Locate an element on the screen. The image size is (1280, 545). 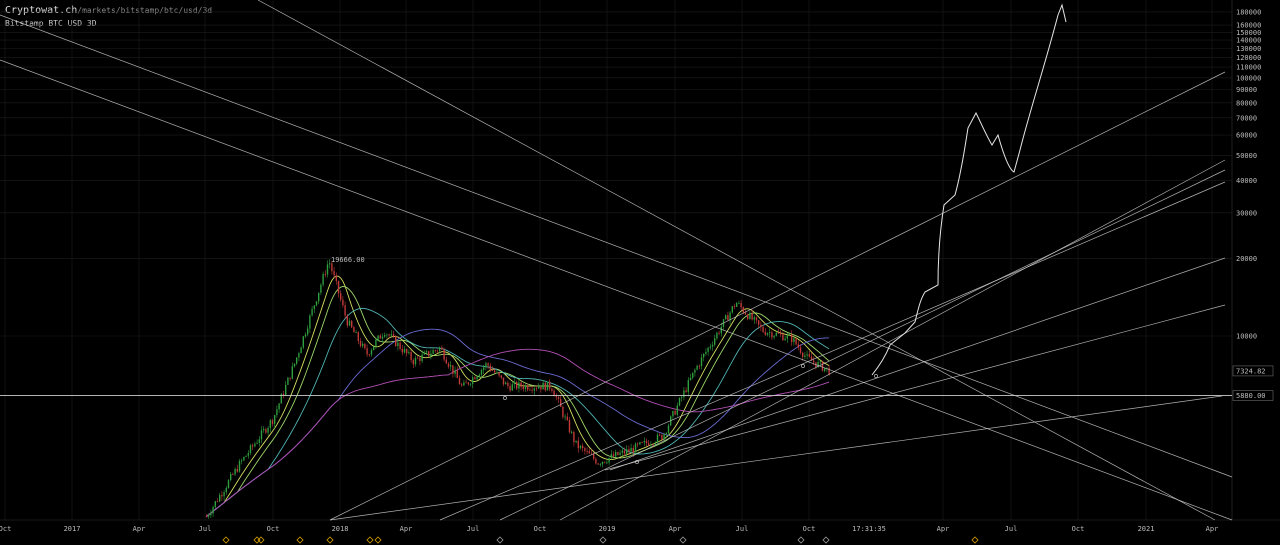
x-tick-label: Oct is located at coordinates (273, 529).